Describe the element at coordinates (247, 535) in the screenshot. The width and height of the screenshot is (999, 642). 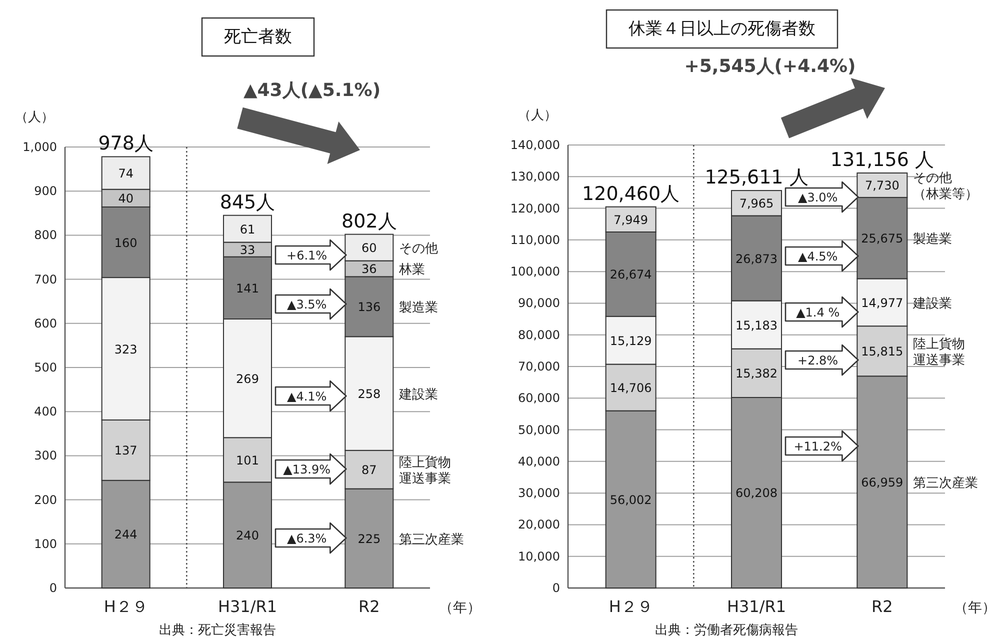
I see `data-label: 240` at that location.